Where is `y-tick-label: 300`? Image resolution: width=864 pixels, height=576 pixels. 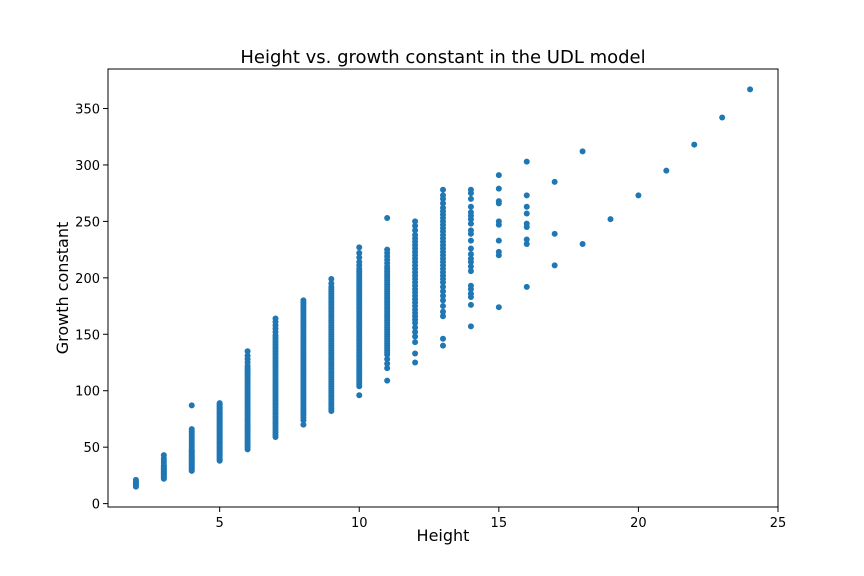 y-tick-label: 300 is located at coordinates (87, 166).